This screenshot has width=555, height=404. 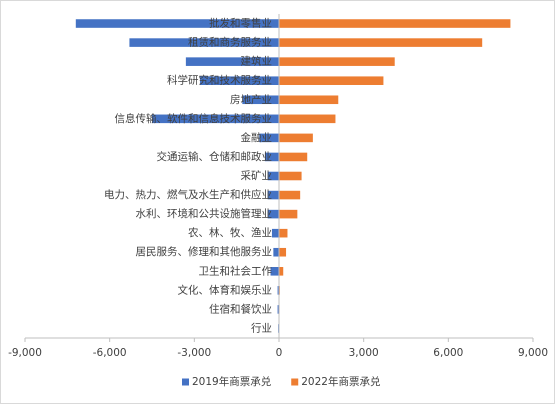 I want to click on category-label: 批发和零售业, so click(x=240, y=23).